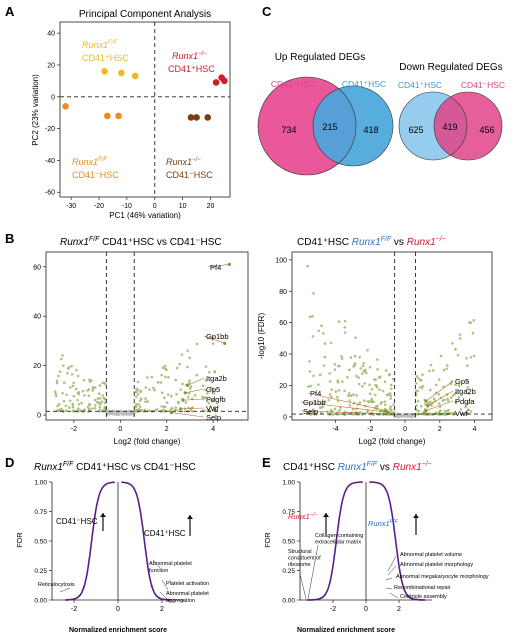  I want to click on svg-text: CD41⁻HSC, so click(189, 175).